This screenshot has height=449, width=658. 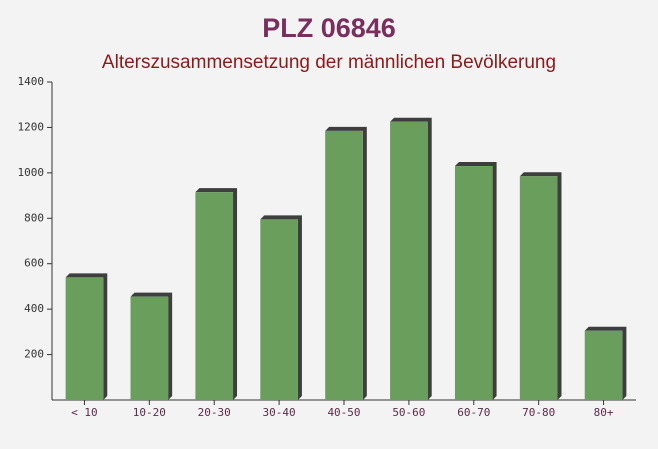 What do you see at coordinates (214, 412) in the screenshot?
I see `x-tick-label: 20-30` at bounding box center [214, 412].